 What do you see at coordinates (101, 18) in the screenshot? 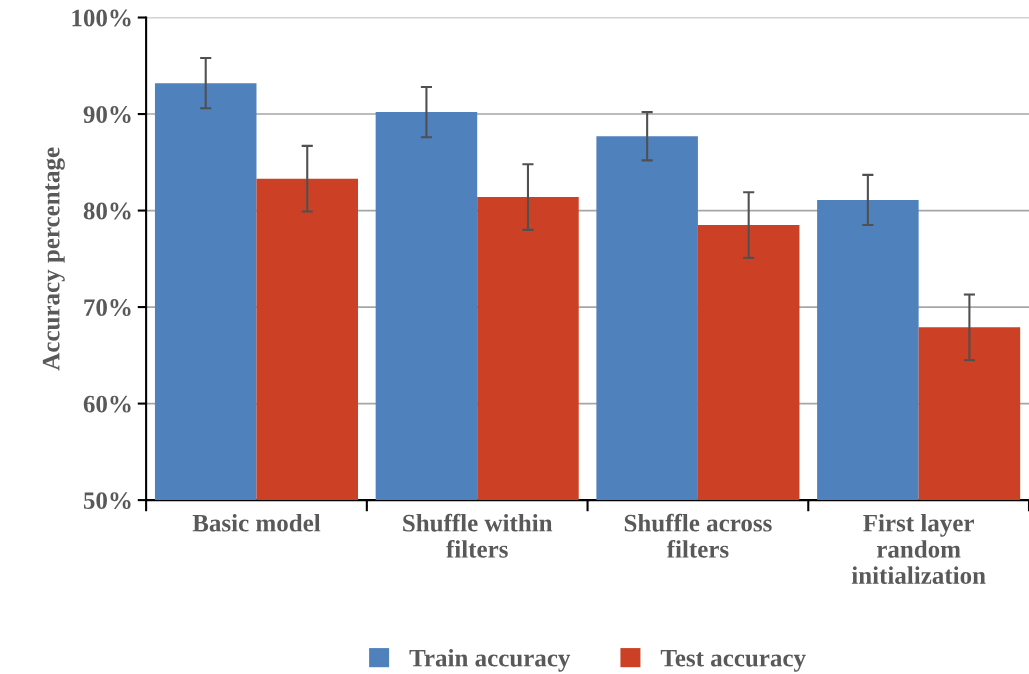
I see `y-tick-label: 100%` at bounding box center [101, 18].